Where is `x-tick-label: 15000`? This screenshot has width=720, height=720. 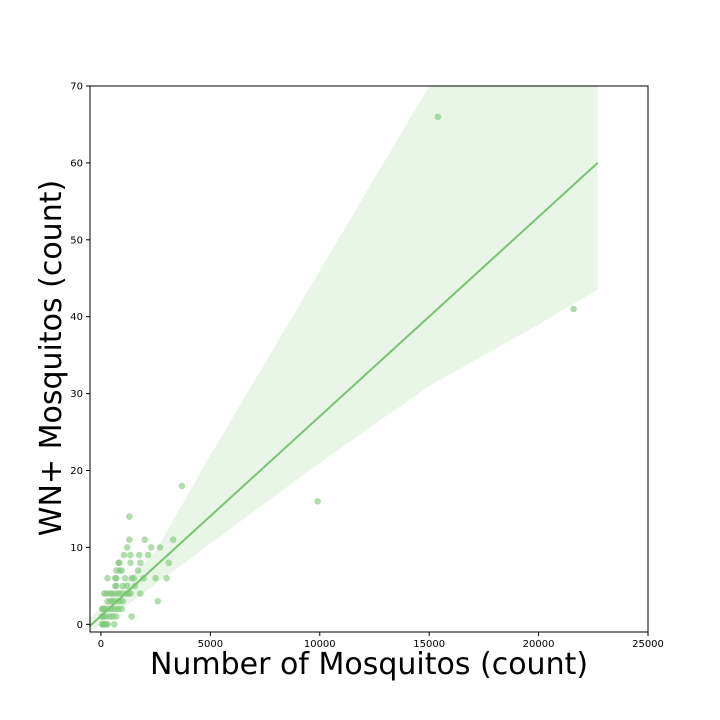 x-tick-label: 15000 is located at coordinates (429, 644).